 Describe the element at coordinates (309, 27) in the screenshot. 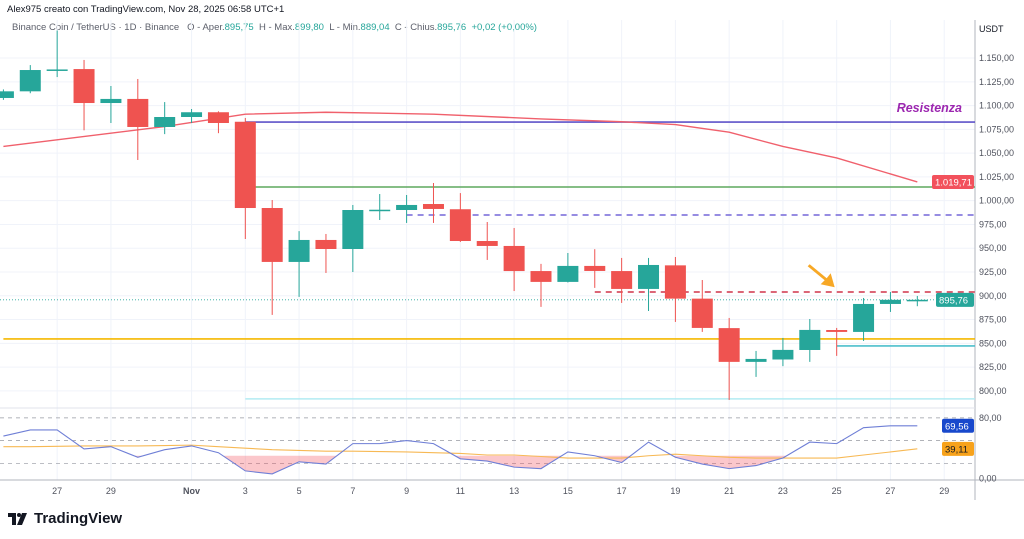

I see `high-value: 899,80` at that location.